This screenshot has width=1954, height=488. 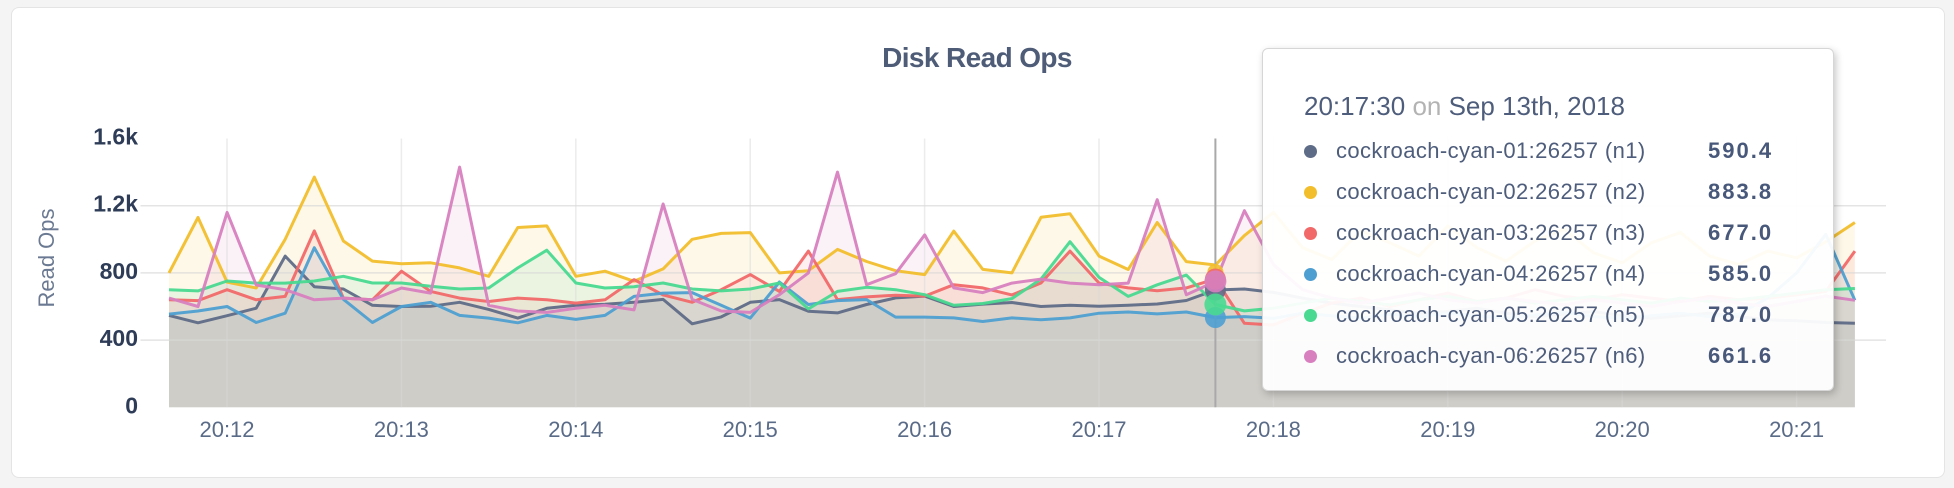 What do you see at coordinates (131, 405) in the screenshot?
I see `svg-text: 0` at bounding box center [131, 405].